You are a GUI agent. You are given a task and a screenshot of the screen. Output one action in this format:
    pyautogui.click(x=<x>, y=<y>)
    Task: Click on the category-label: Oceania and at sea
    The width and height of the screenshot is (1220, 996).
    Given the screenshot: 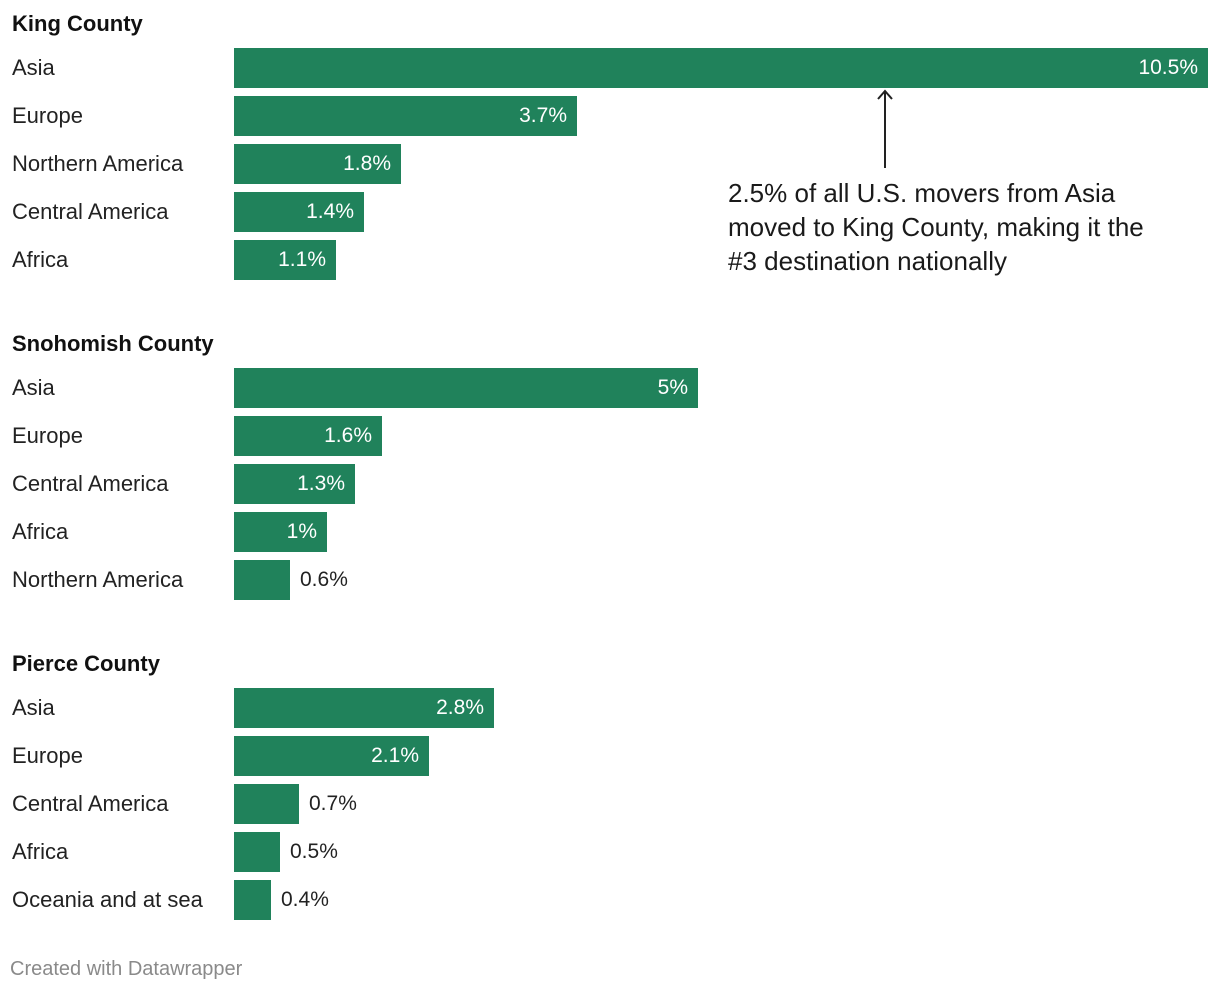 What is the action you would take?
    pyautogui.click(x=107, y=899)
    